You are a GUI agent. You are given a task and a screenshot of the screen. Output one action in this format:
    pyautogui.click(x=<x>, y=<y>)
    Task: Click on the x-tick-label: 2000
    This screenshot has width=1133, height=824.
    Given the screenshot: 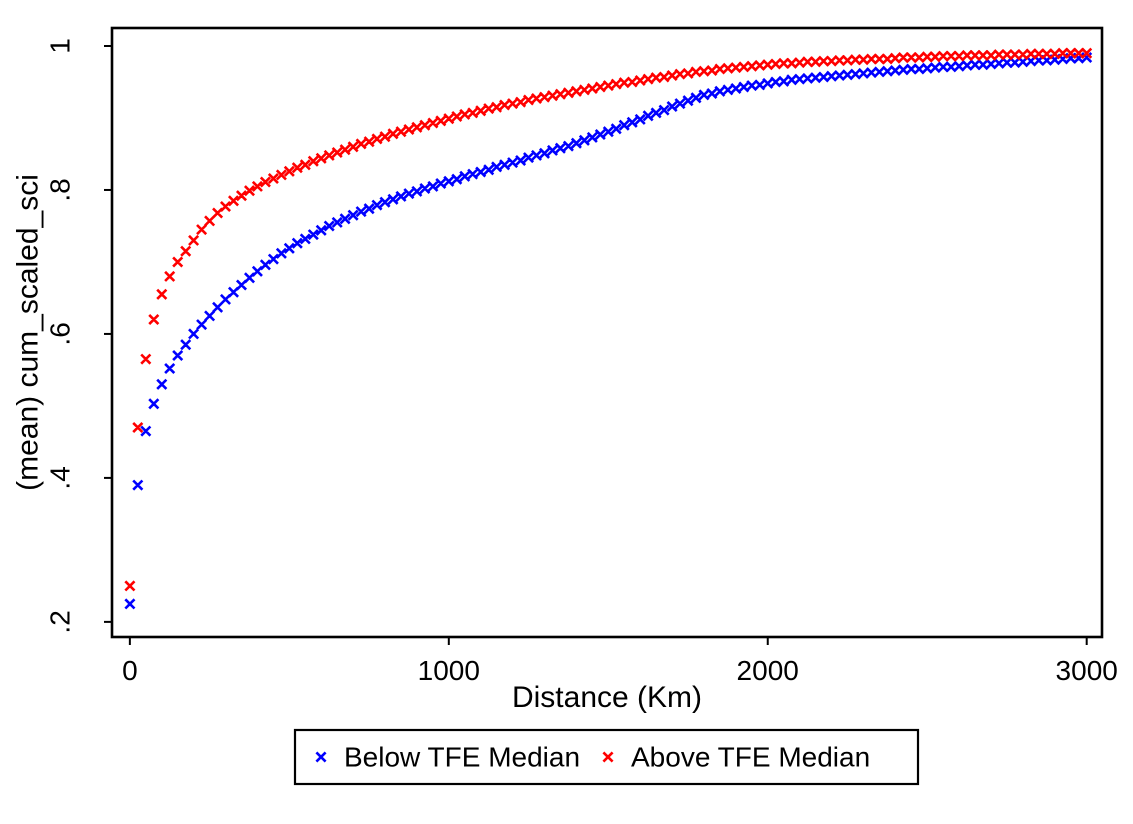 What is the action you would take?
    pyautogui.click(x=768, y=670)
    